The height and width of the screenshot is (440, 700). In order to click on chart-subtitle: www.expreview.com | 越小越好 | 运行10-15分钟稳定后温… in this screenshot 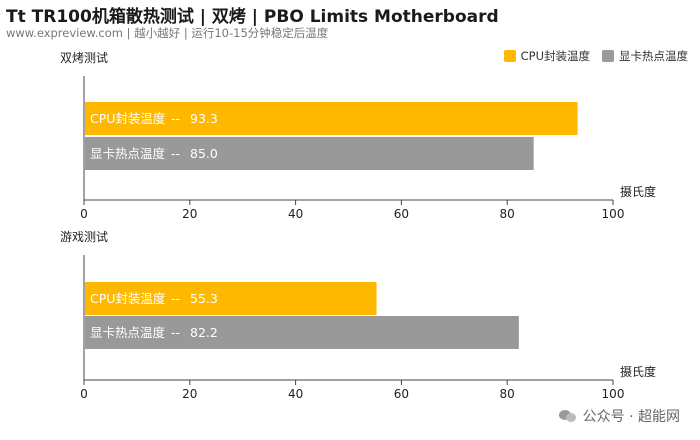, I will do `click(167, 33)`.